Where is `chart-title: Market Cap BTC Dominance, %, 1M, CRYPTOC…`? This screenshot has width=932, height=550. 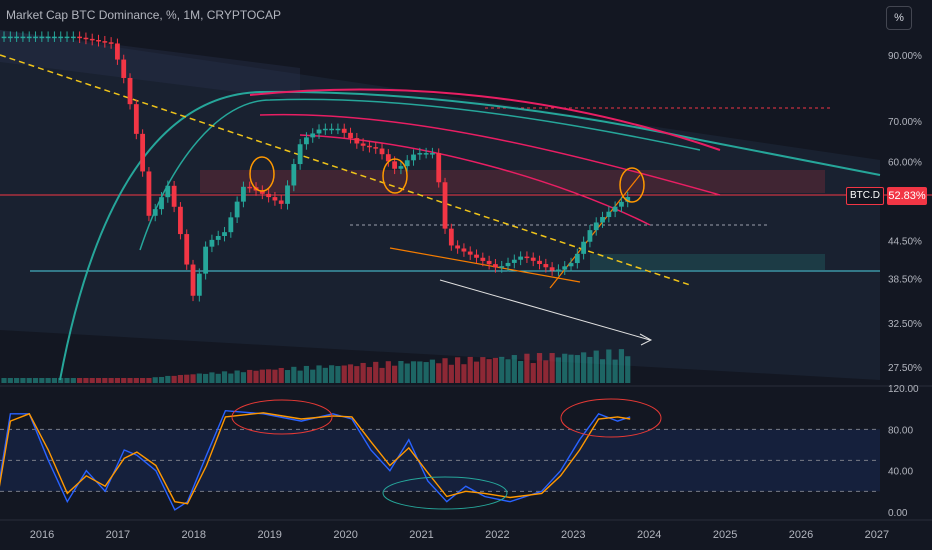
chart-title: Market Cap BTC Dominance, %, 1M, CRYPTOC… is located at coordinates (143, 15).